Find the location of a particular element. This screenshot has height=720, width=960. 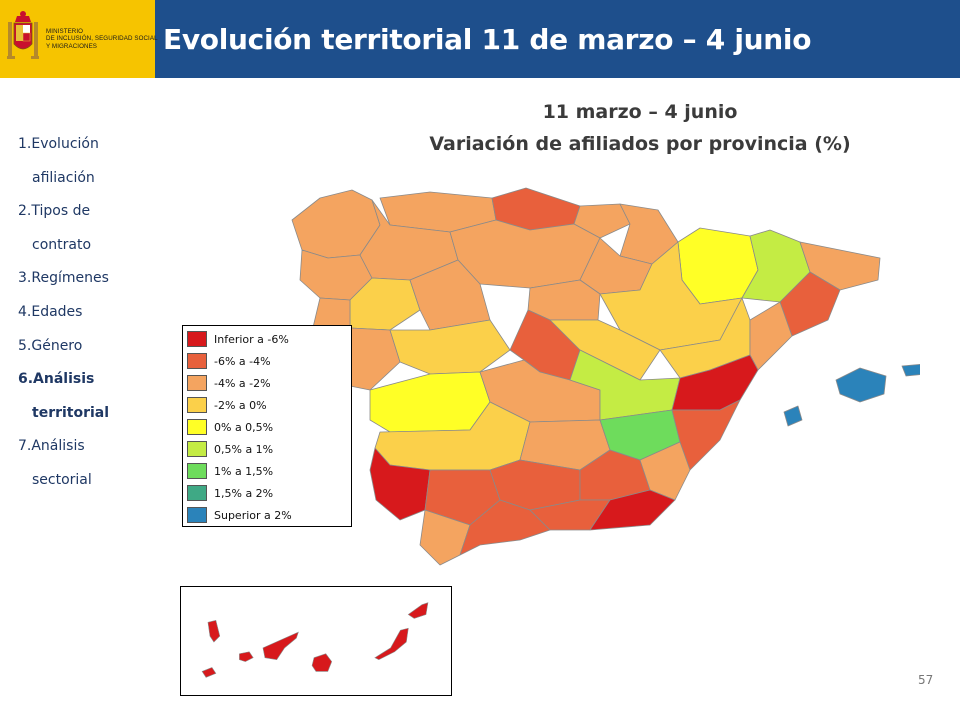

legend-item: Superior a 2% is located at coordinates (269, 515).